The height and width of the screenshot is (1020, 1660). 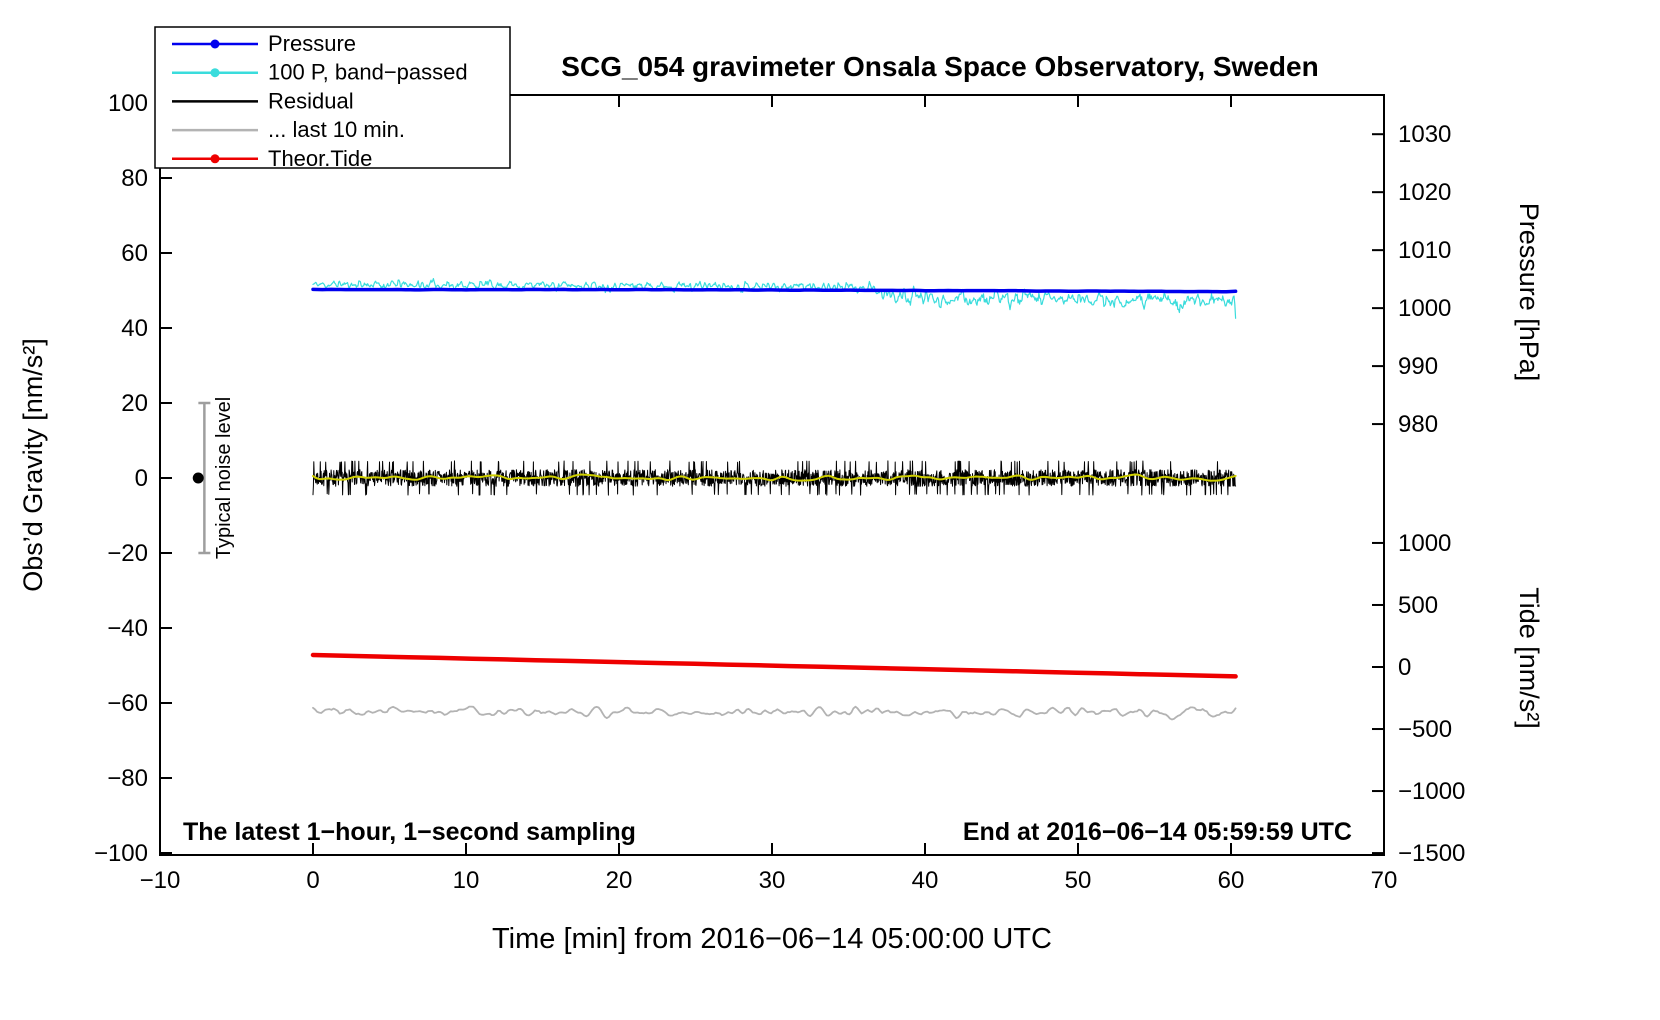 What do you see at coordinates (264, 43) in the screenshot?
I see `legend-item: Pressure` at bounding box center [264, 43].